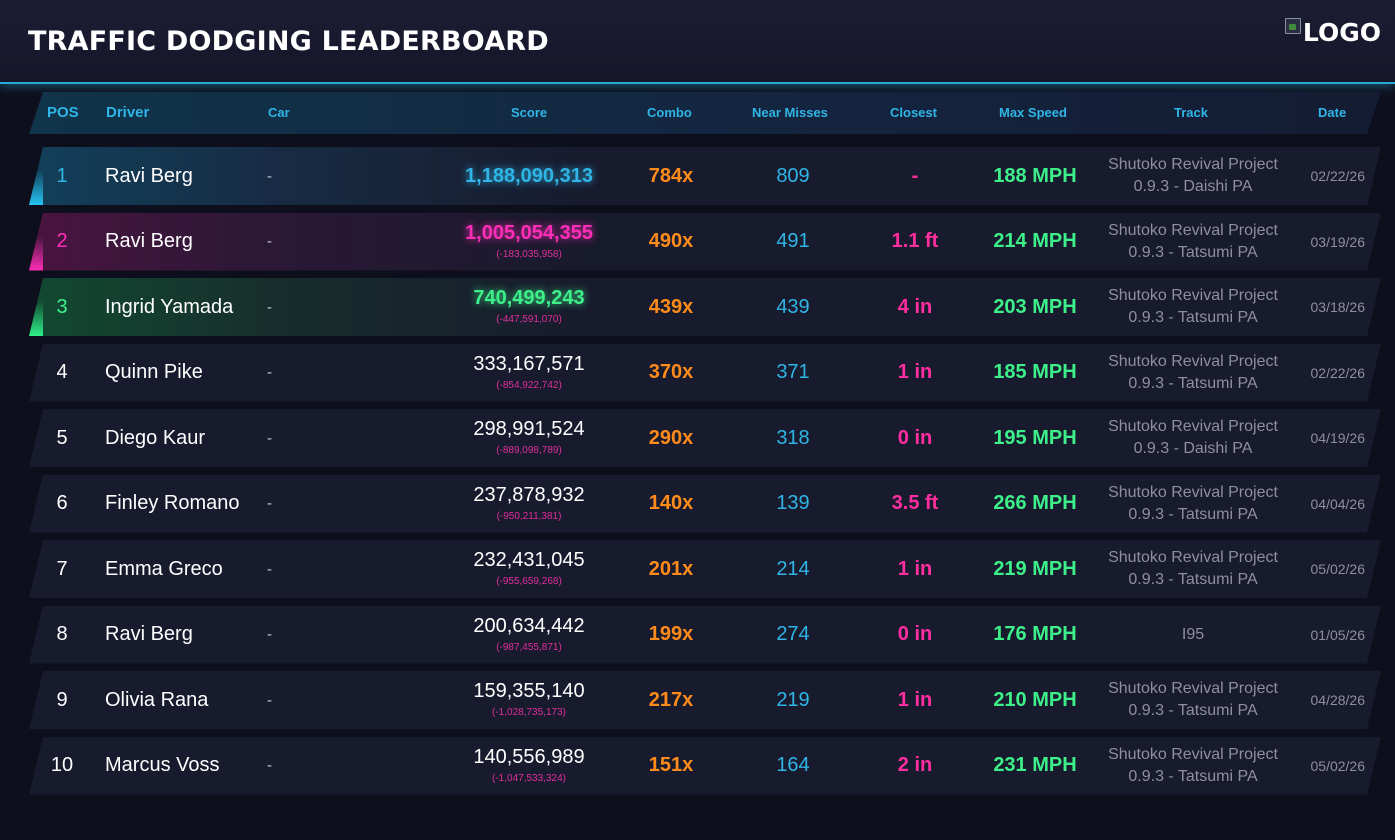  Describe the element at coordinates (62, 765) in the screenshot. I see `position-cell: 10` at that location.